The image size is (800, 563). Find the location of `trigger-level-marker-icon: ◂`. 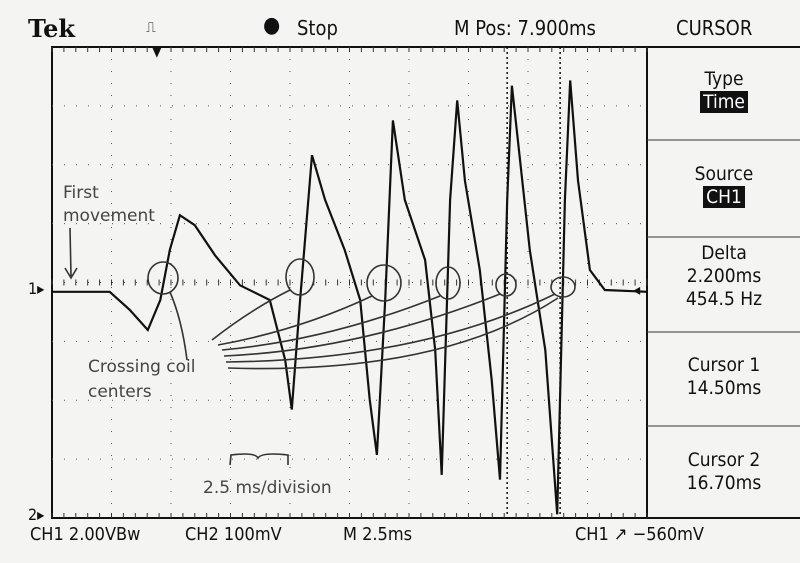

trigger-level-marker-icon: ◂ is located at coordinates (637, 289).